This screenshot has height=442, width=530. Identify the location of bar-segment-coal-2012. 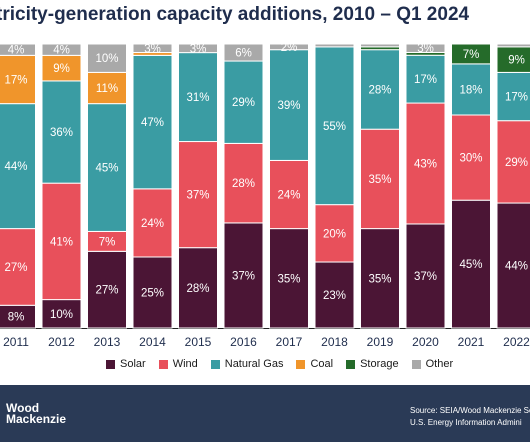
(61, 68).